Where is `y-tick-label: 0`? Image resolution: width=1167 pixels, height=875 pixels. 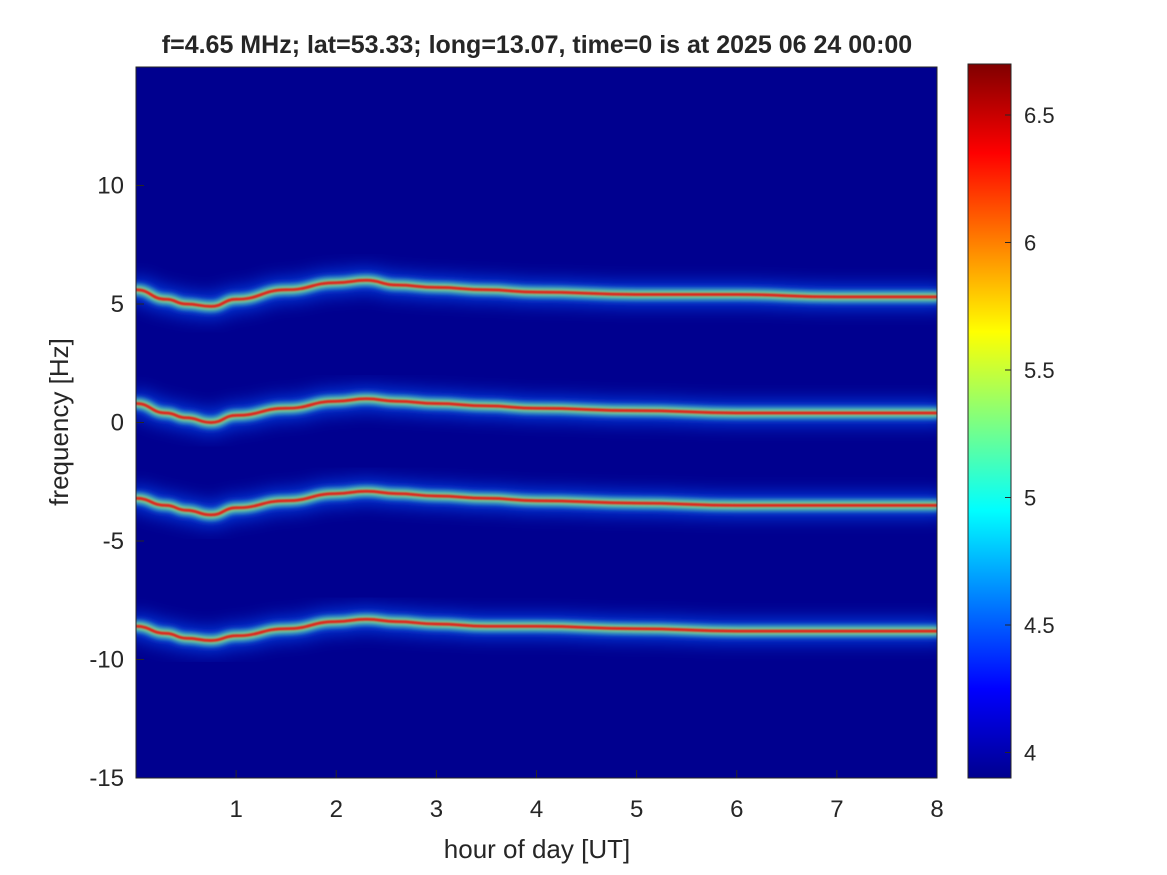 y-tick-label: 0 is located at coordinates (117, 423).